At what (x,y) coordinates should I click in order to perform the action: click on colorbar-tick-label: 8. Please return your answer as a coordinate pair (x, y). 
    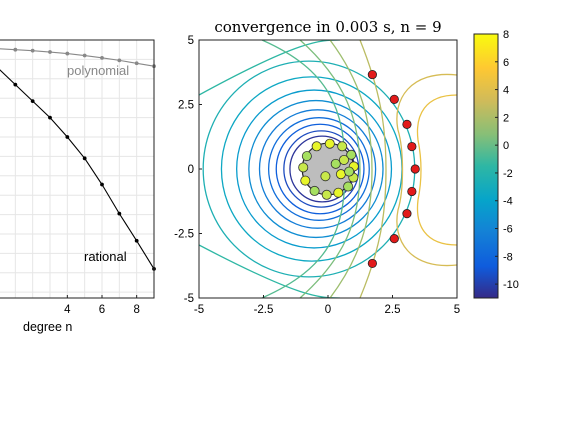
    Looking at the image, I should click on (506, 35).